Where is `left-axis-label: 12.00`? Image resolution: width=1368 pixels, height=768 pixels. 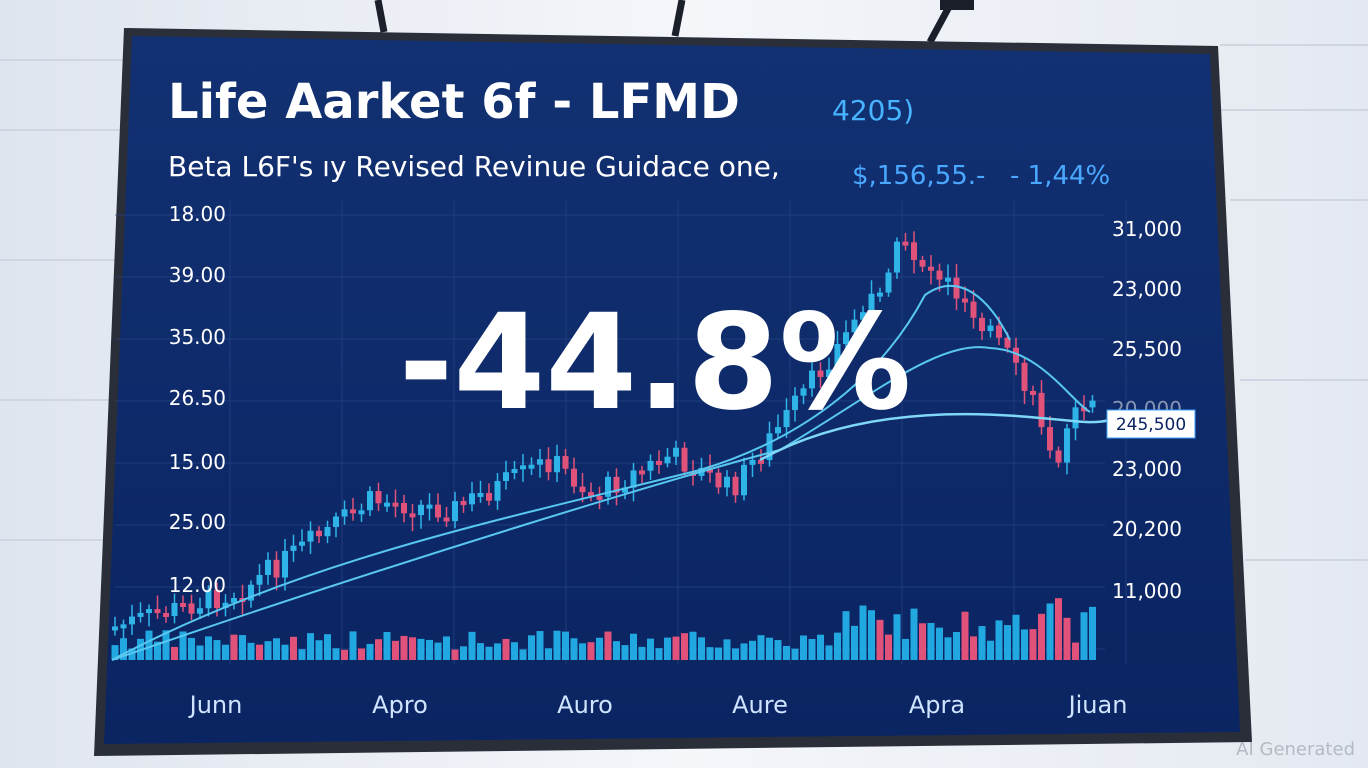 left-axis-label: 12.00 is located at coordinates (197, 585).